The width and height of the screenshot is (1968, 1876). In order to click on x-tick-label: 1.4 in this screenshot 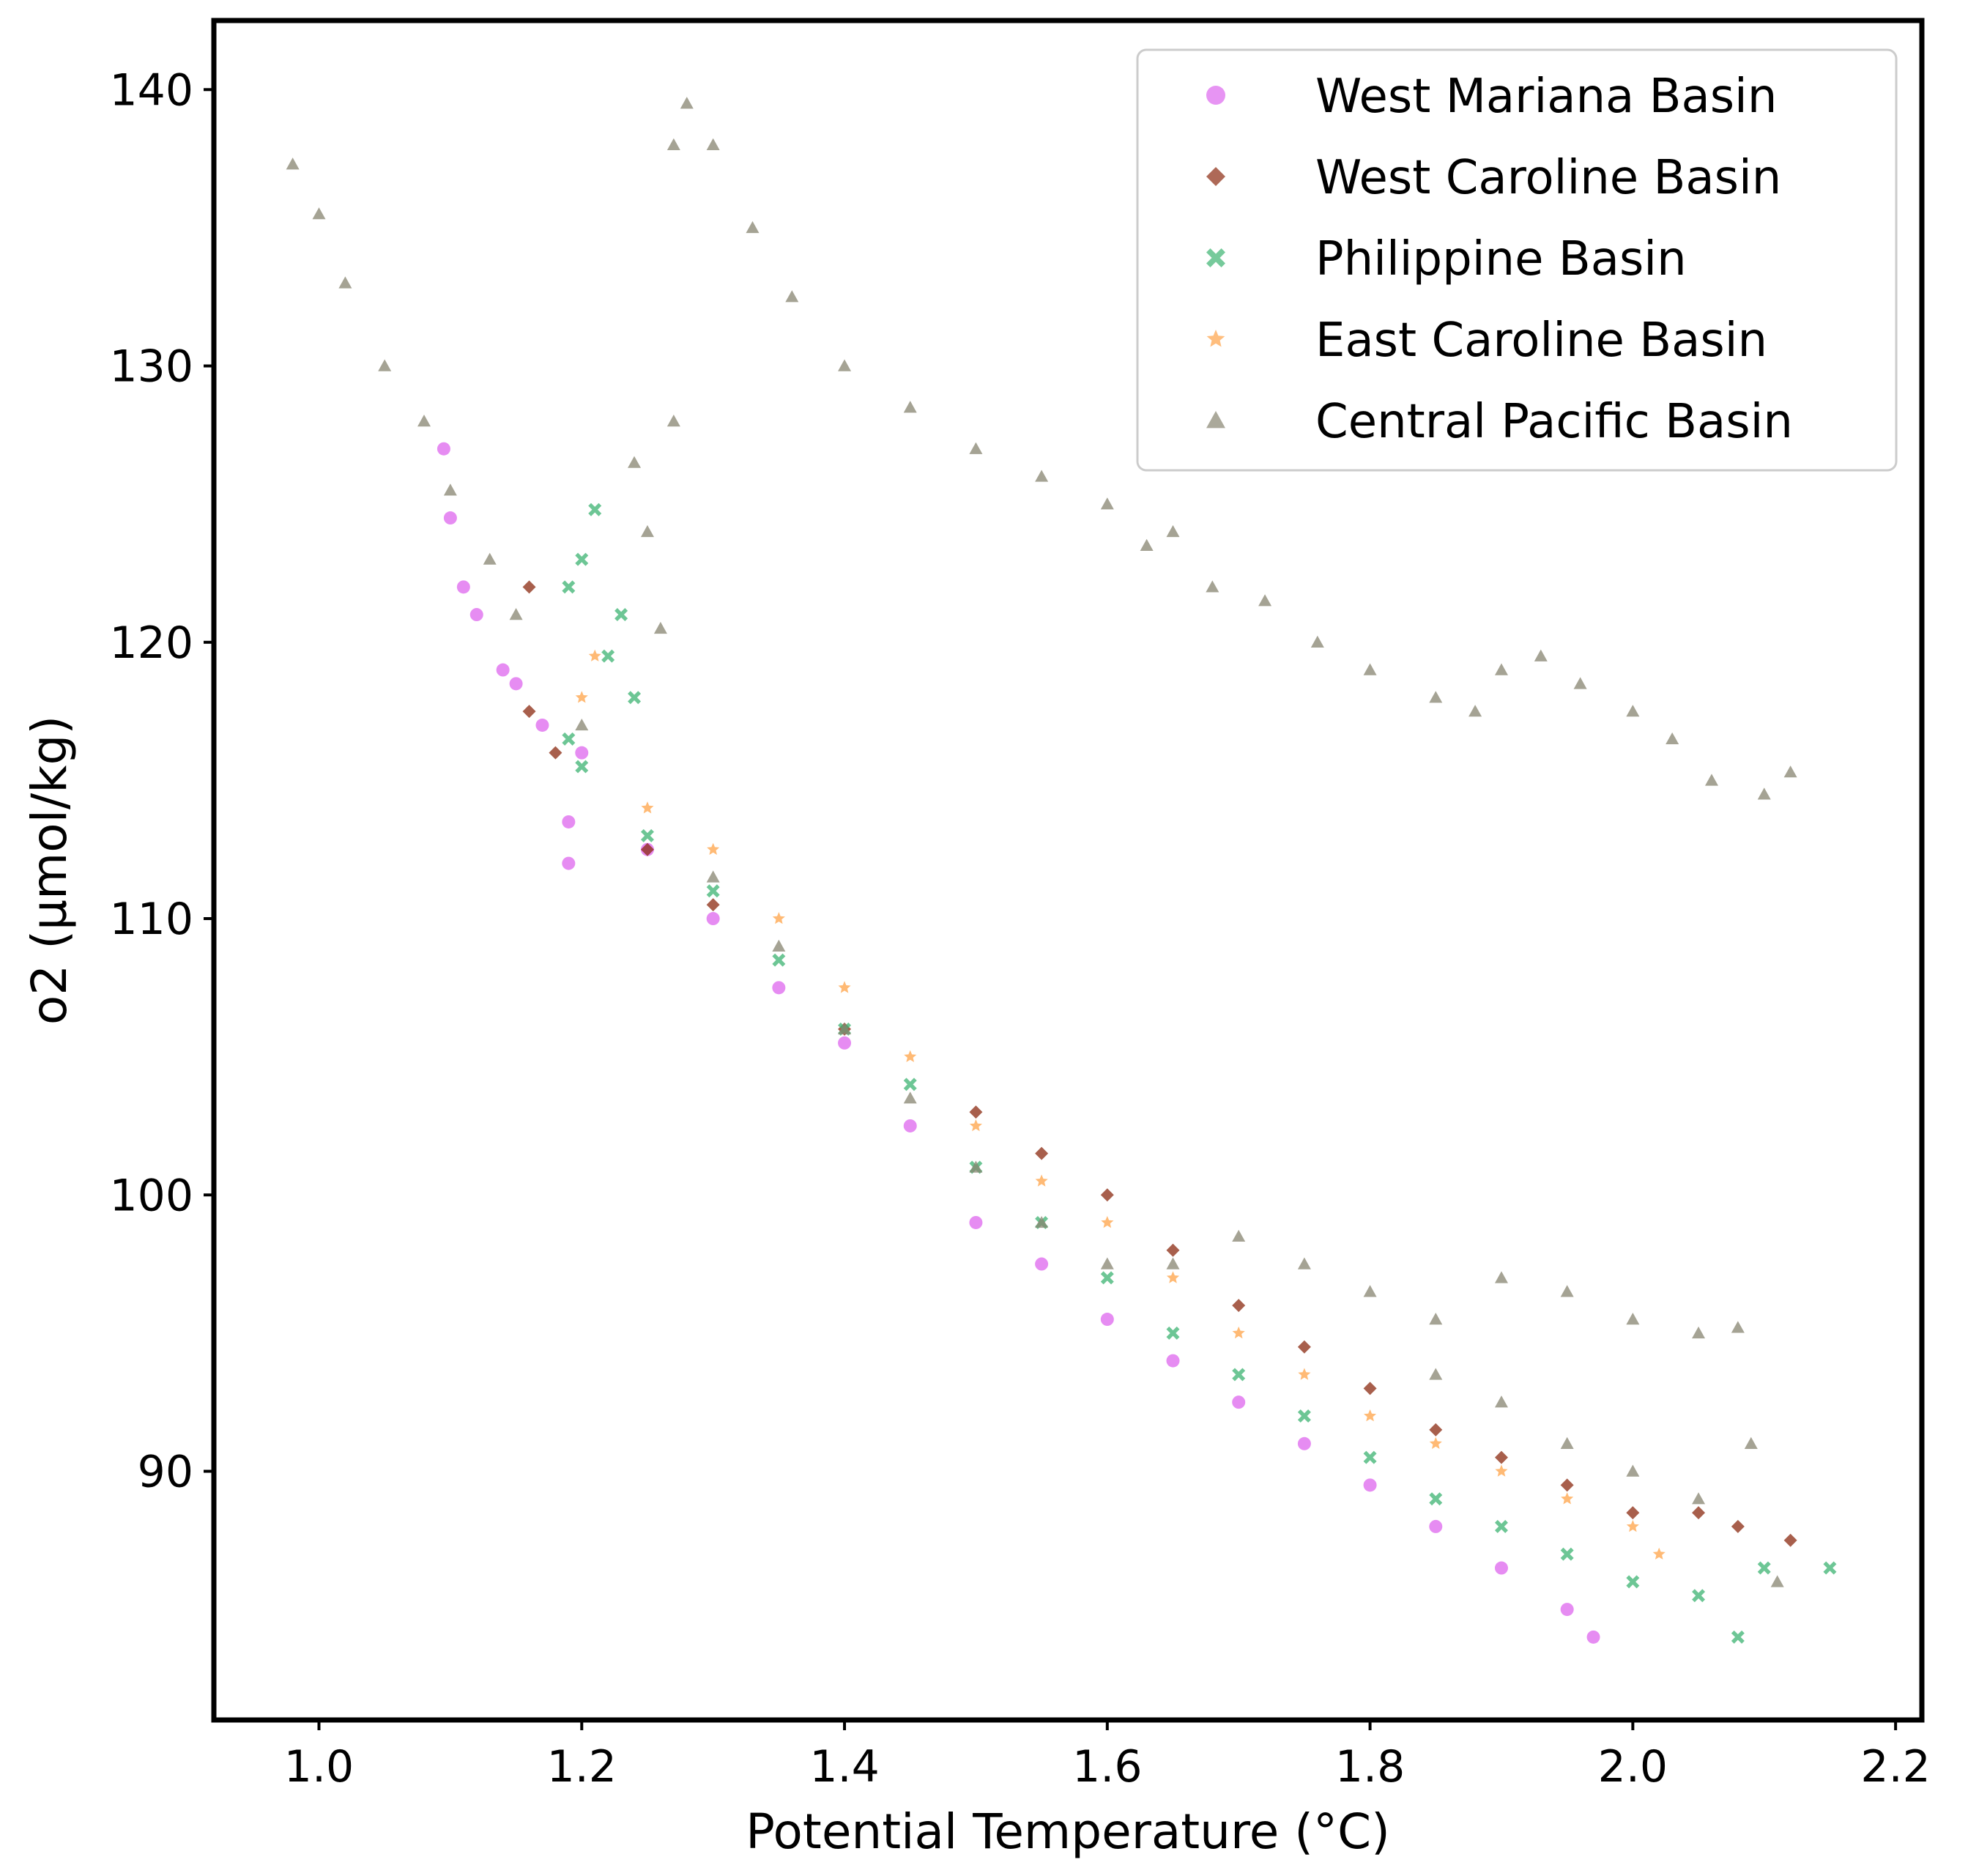, I will do `click(844, 1766)`.